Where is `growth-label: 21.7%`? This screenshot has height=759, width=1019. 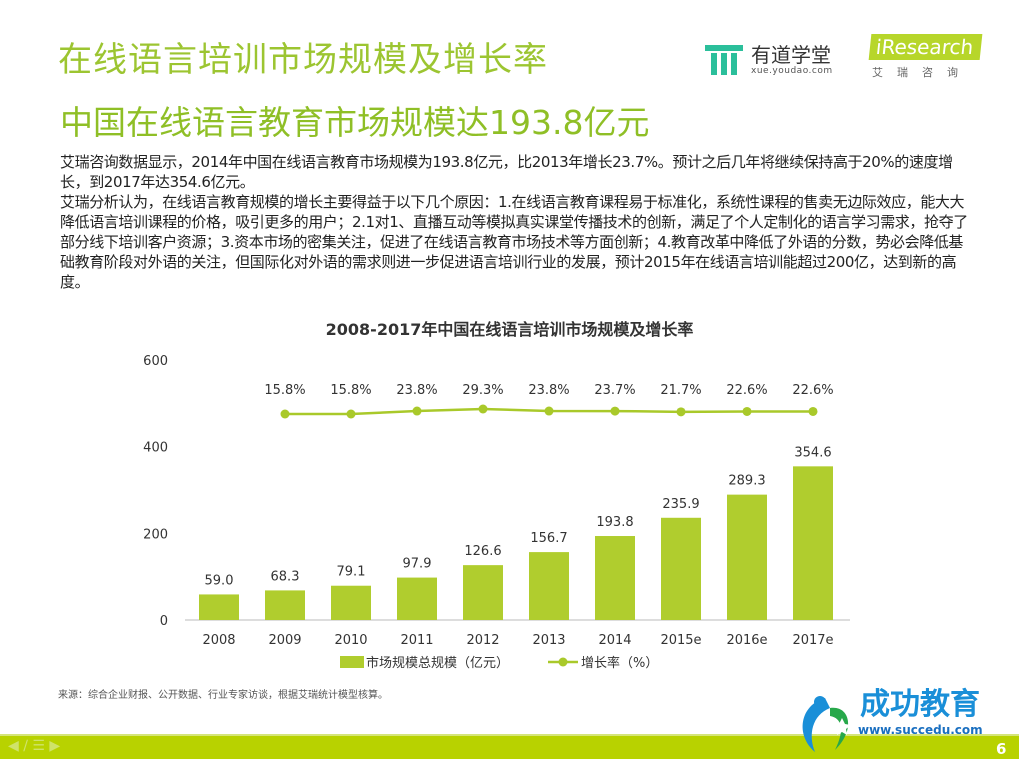 growth-label: 21.7% is located at coordinates (680, 390).